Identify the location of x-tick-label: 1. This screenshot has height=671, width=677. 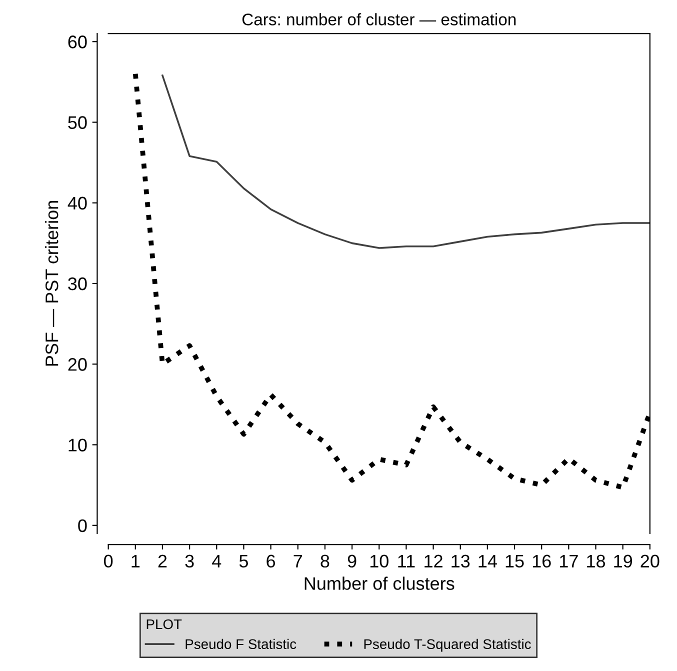
(136, 561).